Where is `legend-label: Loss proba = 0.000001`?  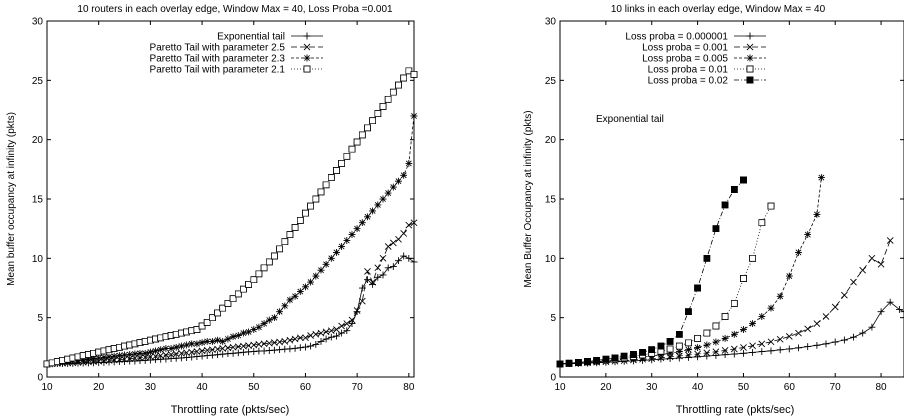 legend-label: Loss proba = 0.000001 is located at coordinates (676, 37).